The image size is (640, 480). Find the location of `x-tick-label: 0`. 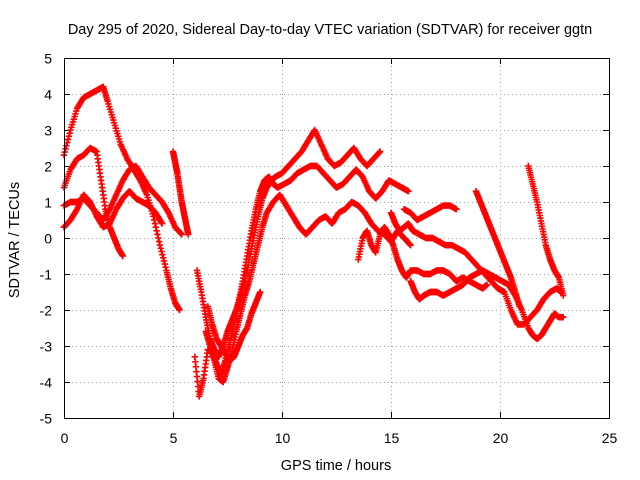

x-tick-label: 0 is located at coordinates (65, 438).